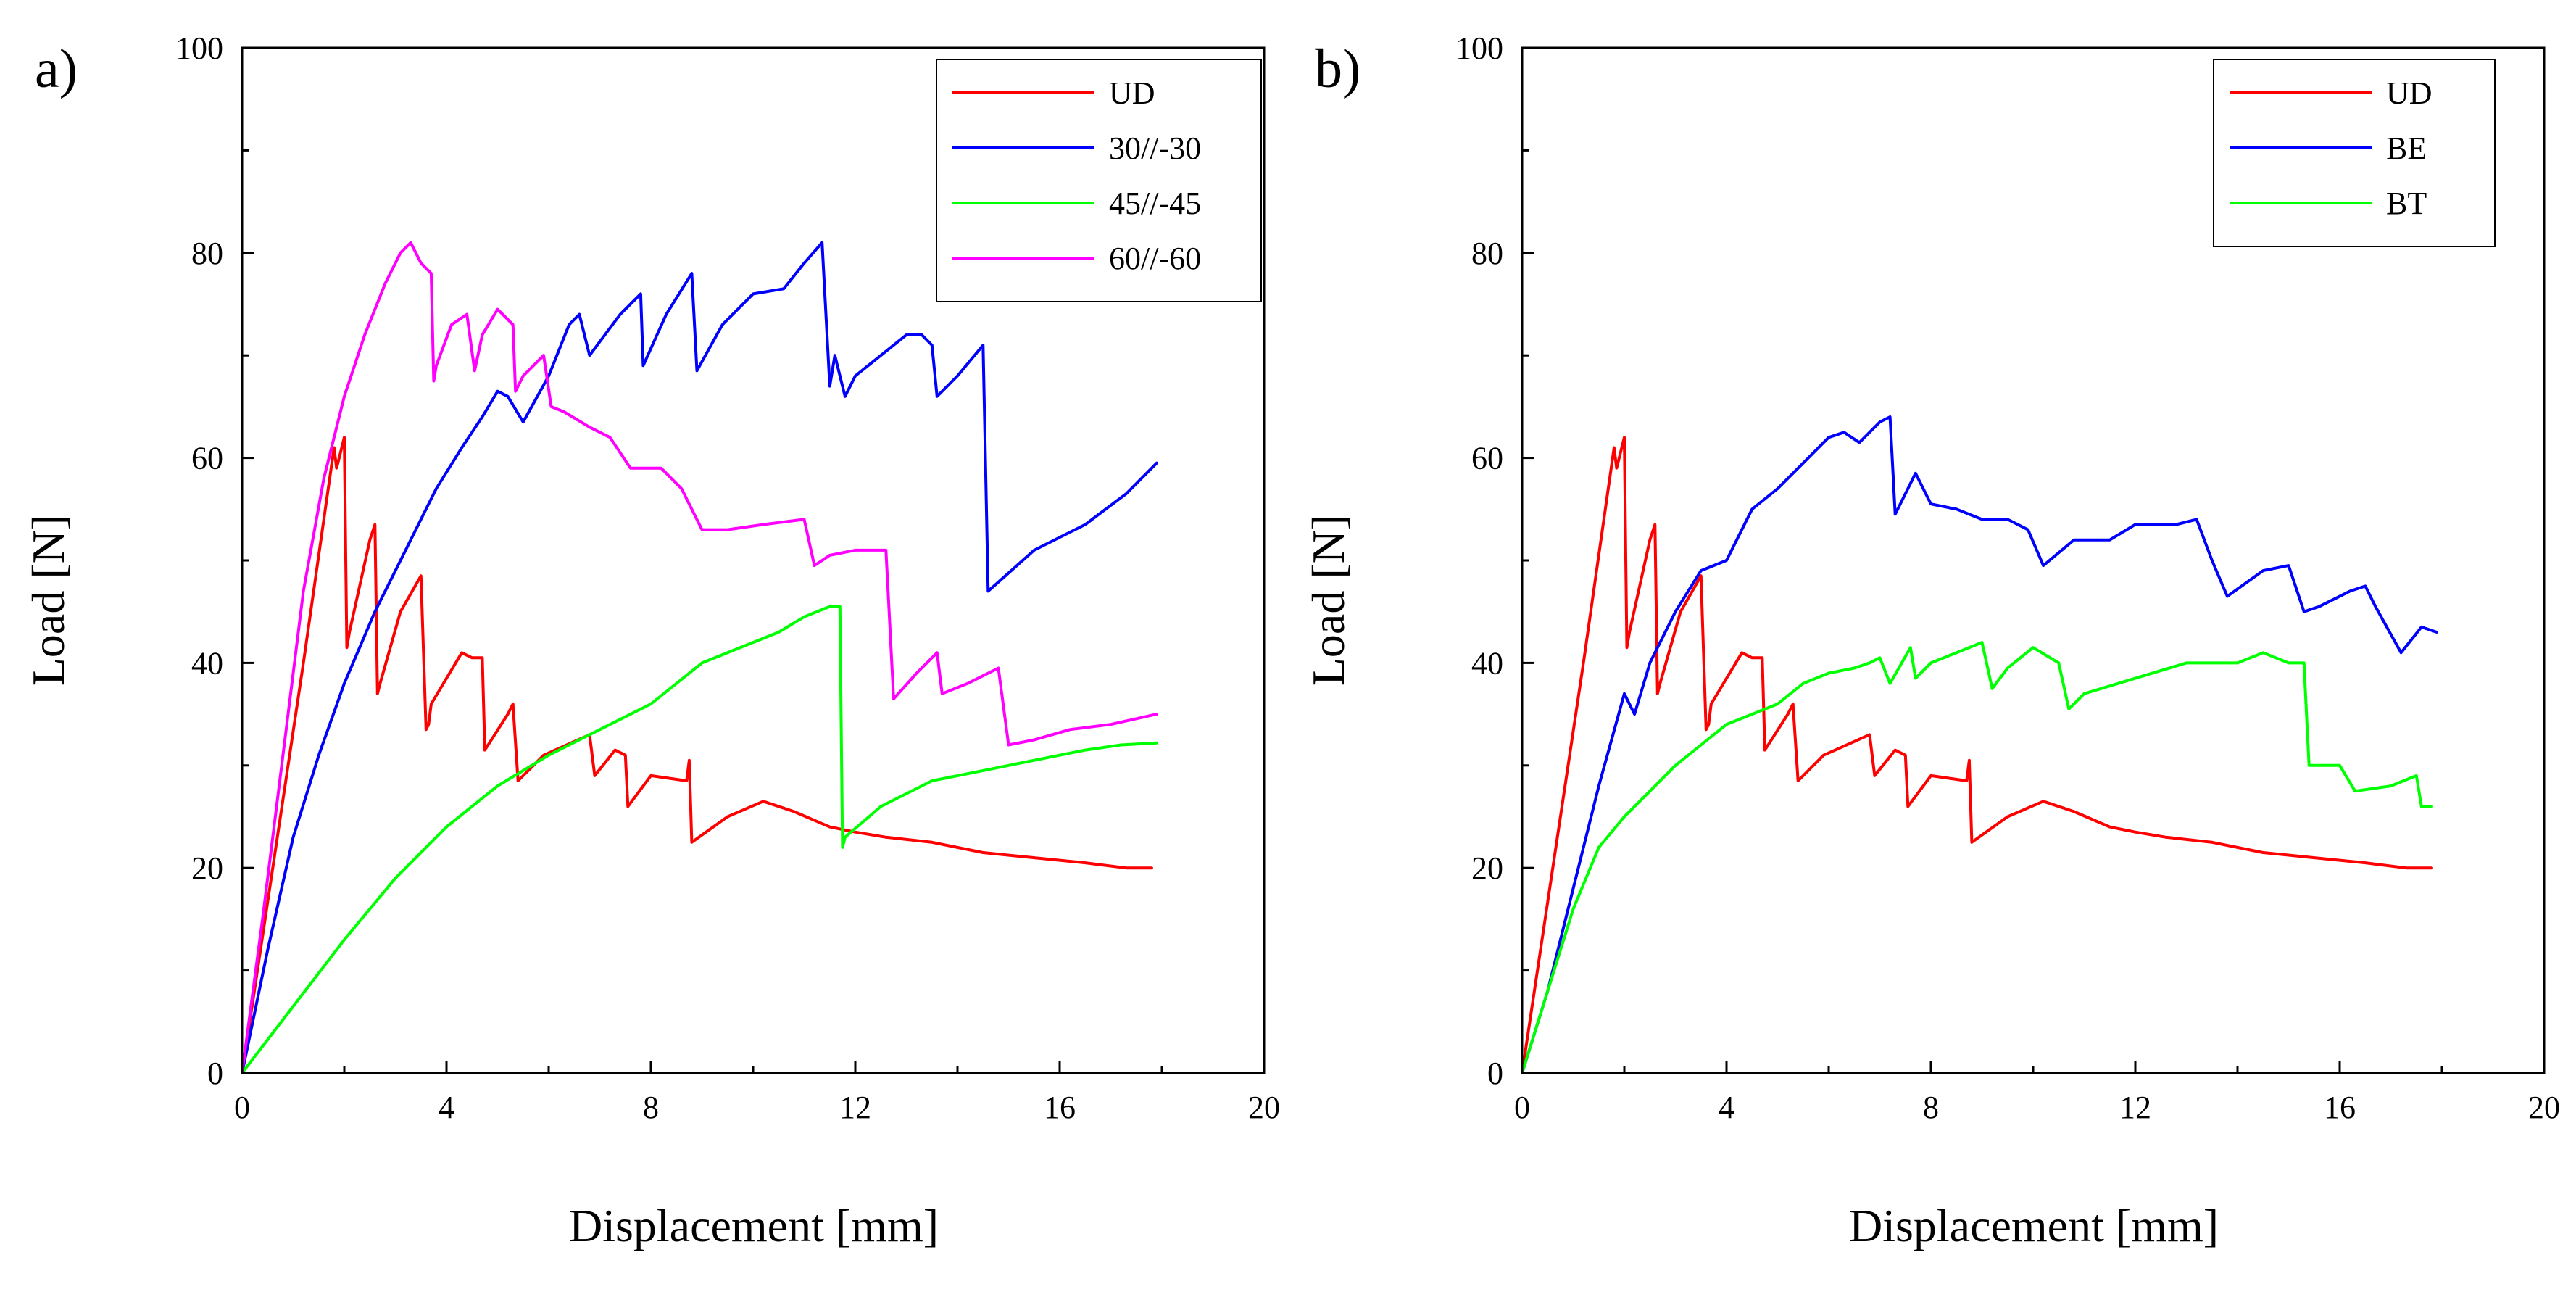 This screenshot has width=2576, height=1297. What do you see at coordinates (1328, 600) in the screenshot?
I see `y-axis-title-b: Load [N]` at bounding box center [1328, 600].